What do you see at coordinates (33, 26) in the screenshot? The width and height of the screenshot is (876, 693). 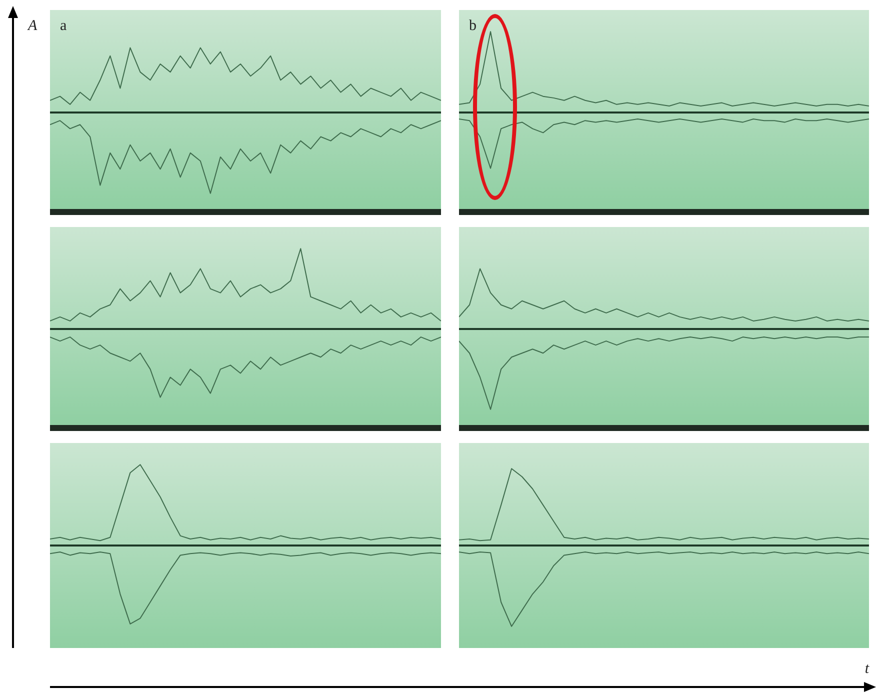 I see `y-axis-title: A` at bounding box center [33, 26].